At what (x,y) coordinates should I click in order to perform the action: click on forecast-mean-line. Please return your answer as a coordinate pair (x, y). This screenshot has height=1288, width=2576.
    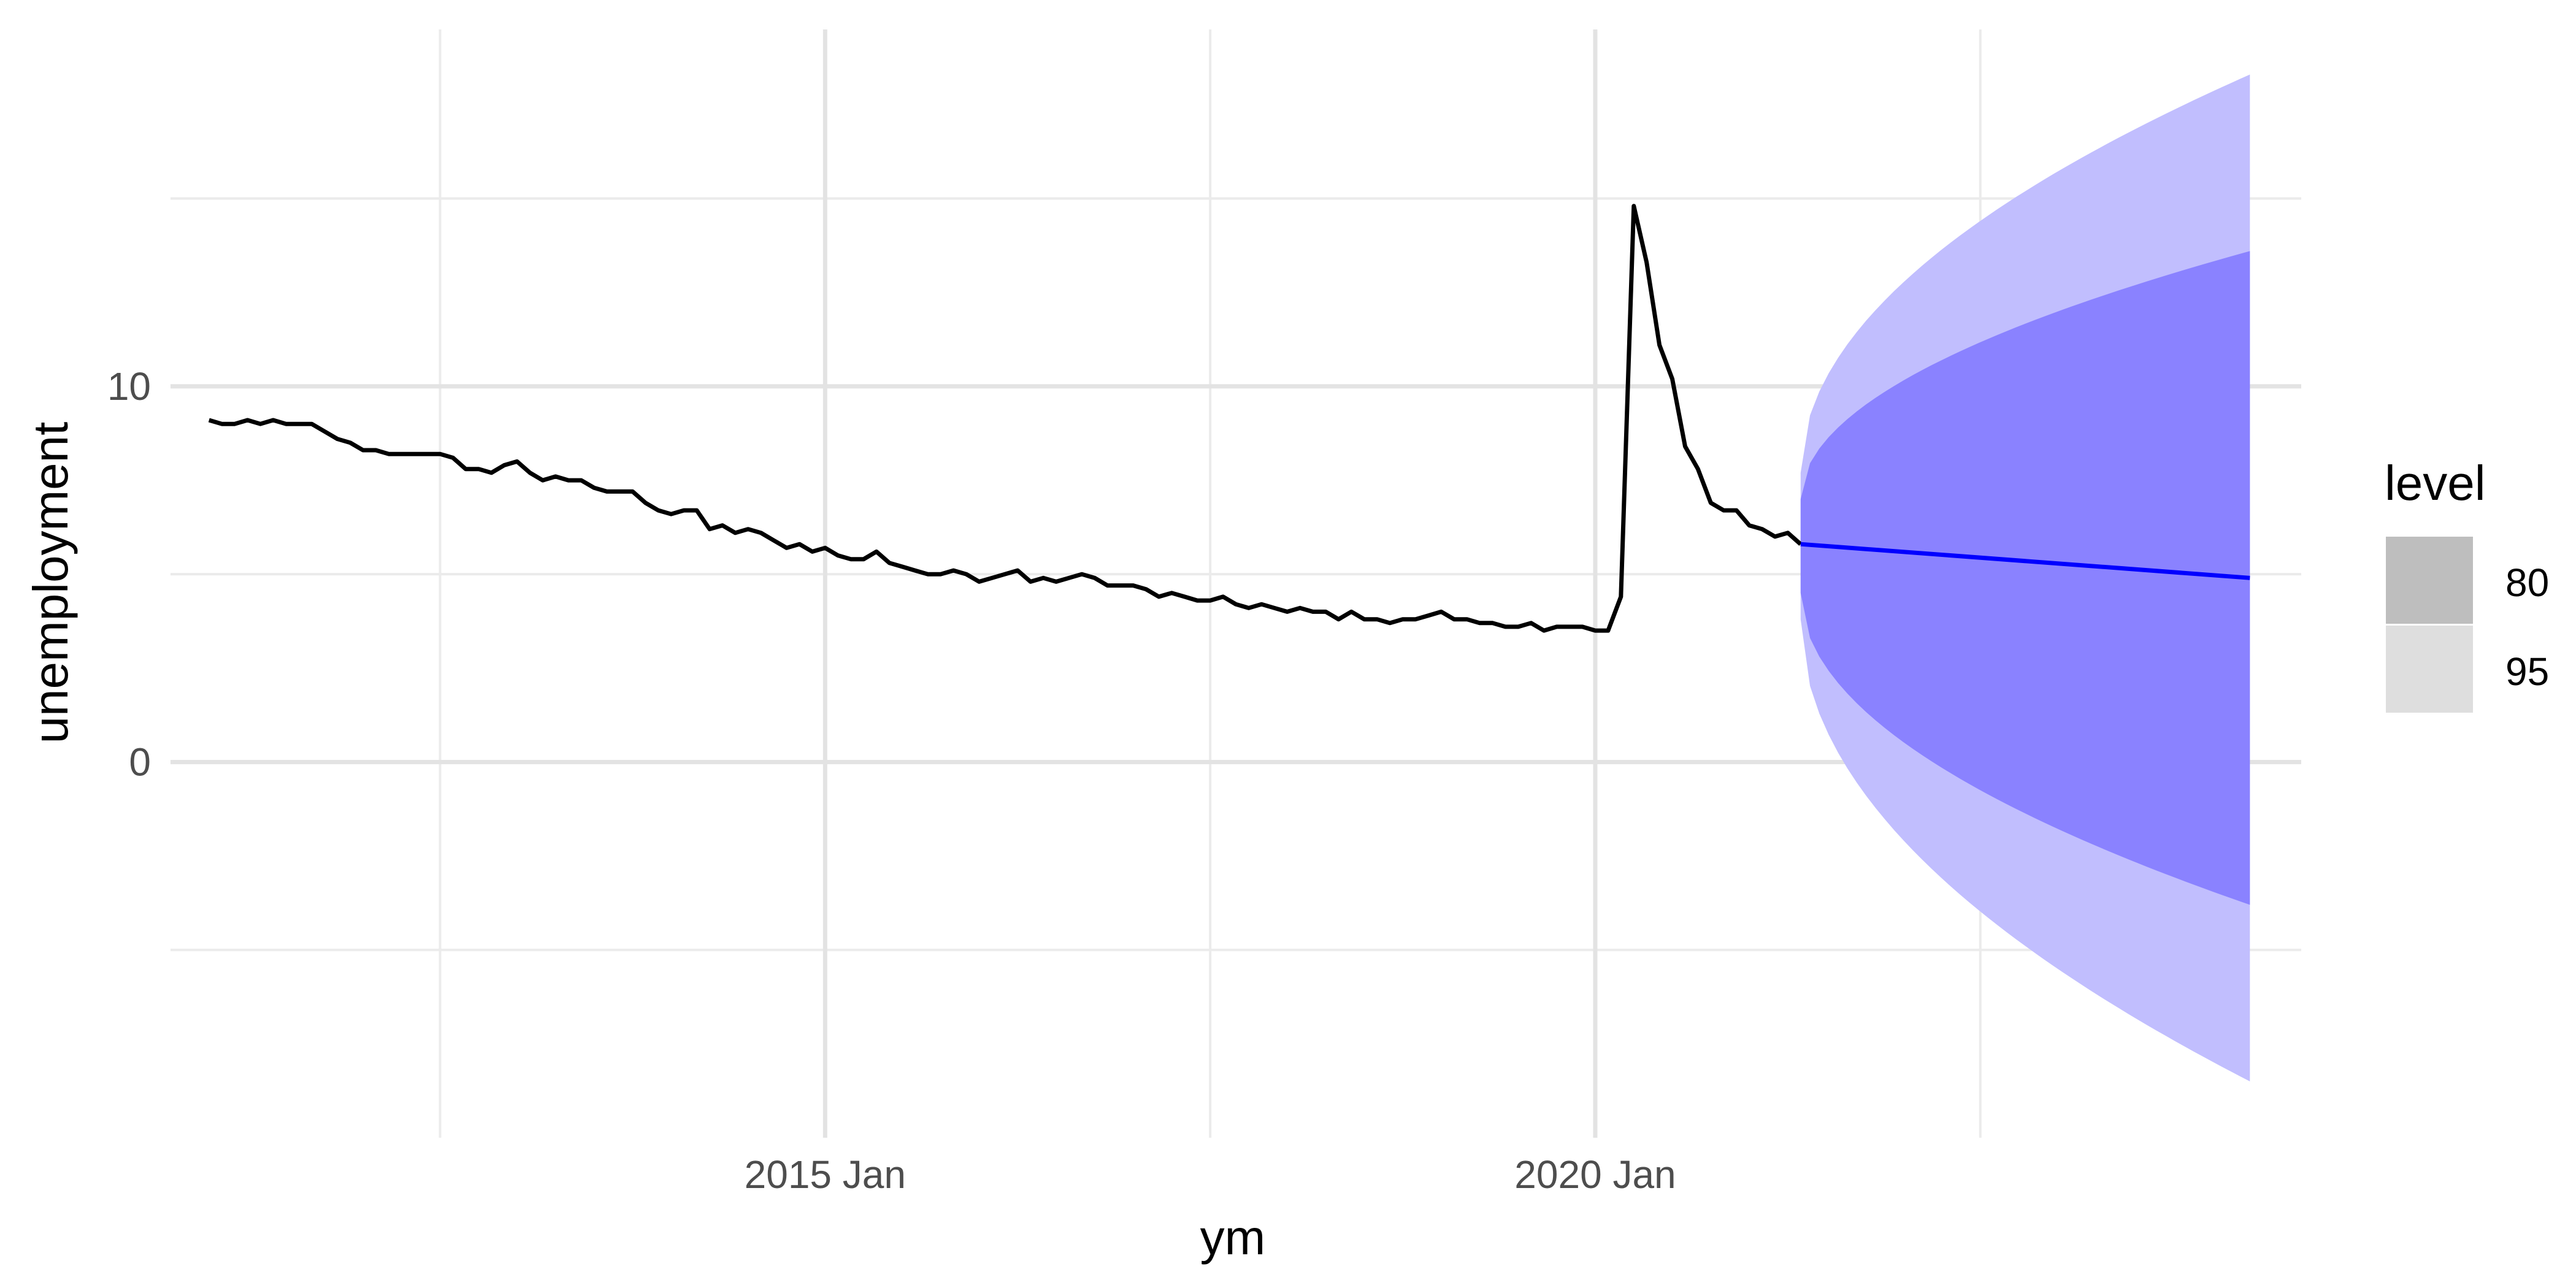
    Looking at the image, I should click on (2025, 561).